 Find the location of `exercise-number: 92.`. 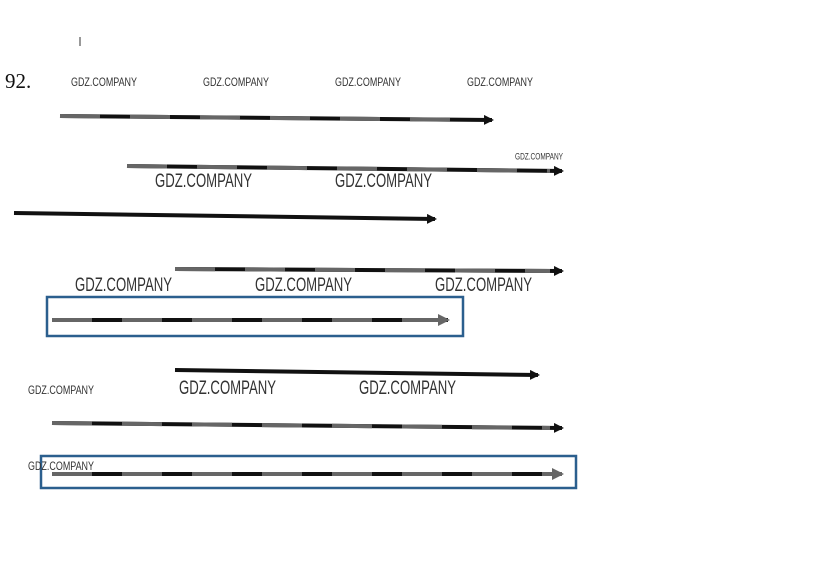

exercise-number: 92. is located at coordinates (18, 81).